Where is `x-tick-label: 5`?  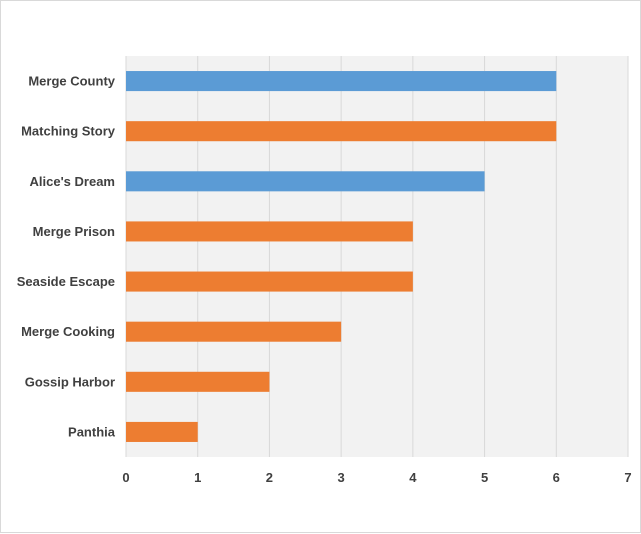 x-tick-label: 5 is located at coordinates (484, 477).